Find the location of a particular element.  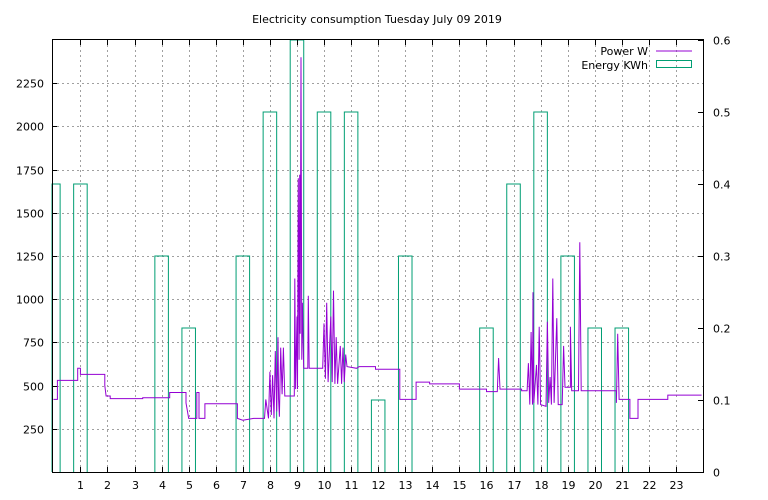

x-tick-label: 17 is located at coordinates (515, 485).